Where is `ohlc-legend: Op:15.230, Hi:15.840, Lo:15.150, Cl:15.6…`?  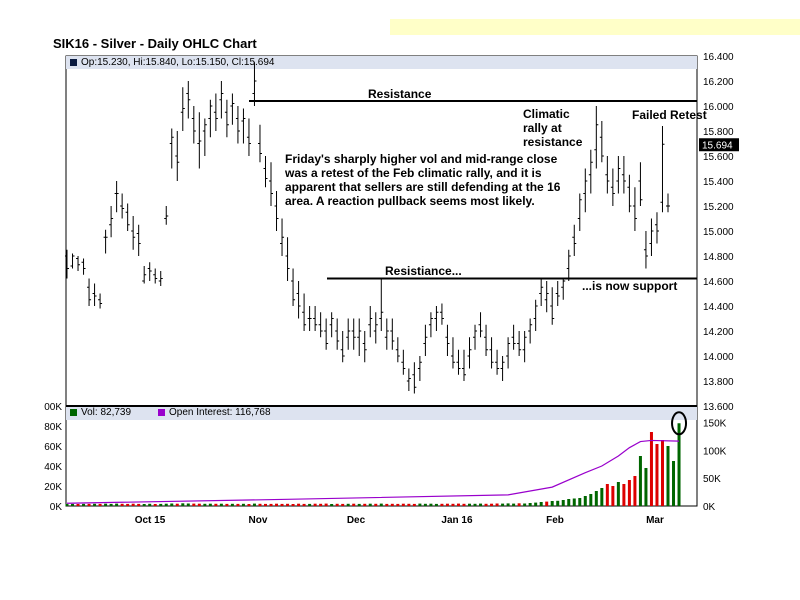 ohlc-legend: Op:15.230, Hi:15.840, Lo:15.150, Cl:15.6… is located at coordinates (172, 62).